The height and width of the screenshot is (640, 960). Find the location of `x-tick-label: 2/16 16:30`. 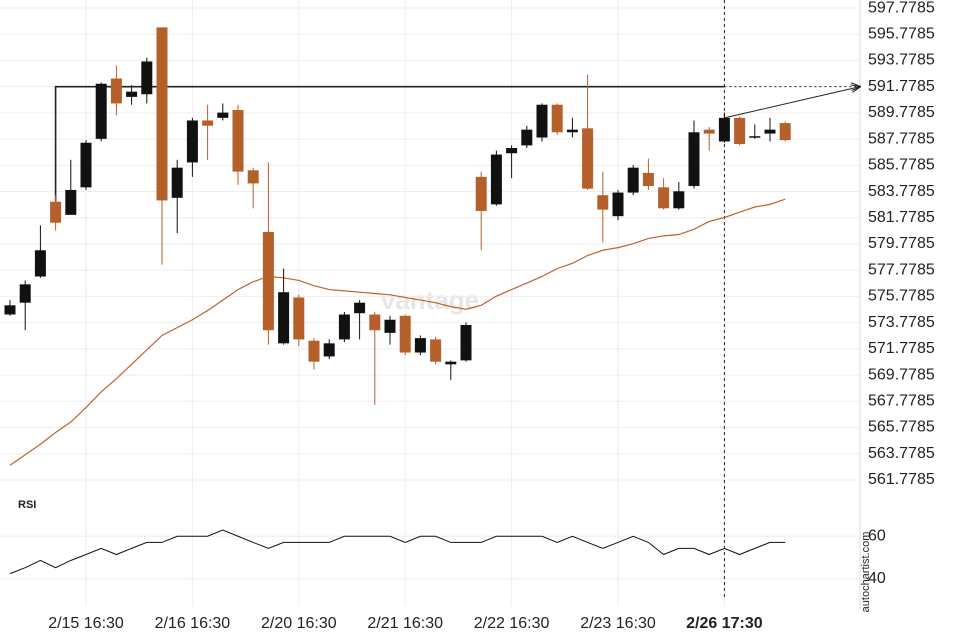

x-tick-label: 2/16 16:30 is located at coordinates (193, 623).